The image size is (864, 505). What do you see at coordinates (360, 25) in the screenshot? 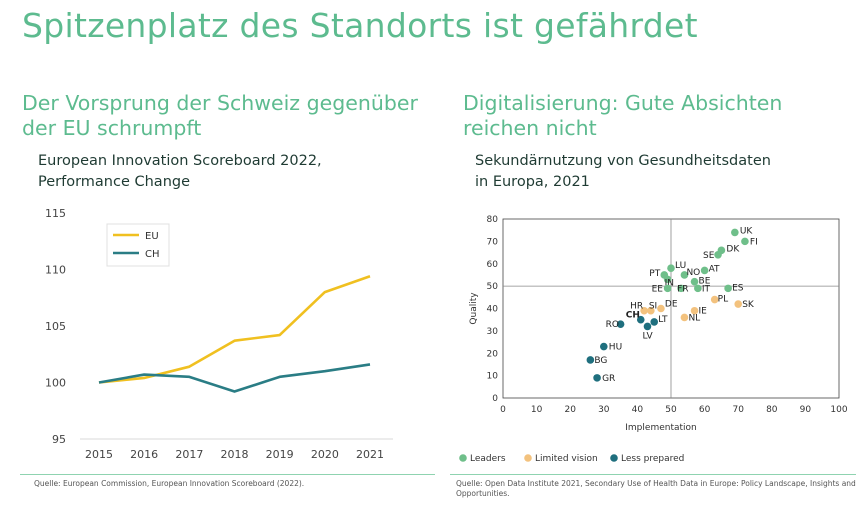
I see `page-title: Spitzenplatz des Standorts ist gefährdet` at bounding box center [360, 25].